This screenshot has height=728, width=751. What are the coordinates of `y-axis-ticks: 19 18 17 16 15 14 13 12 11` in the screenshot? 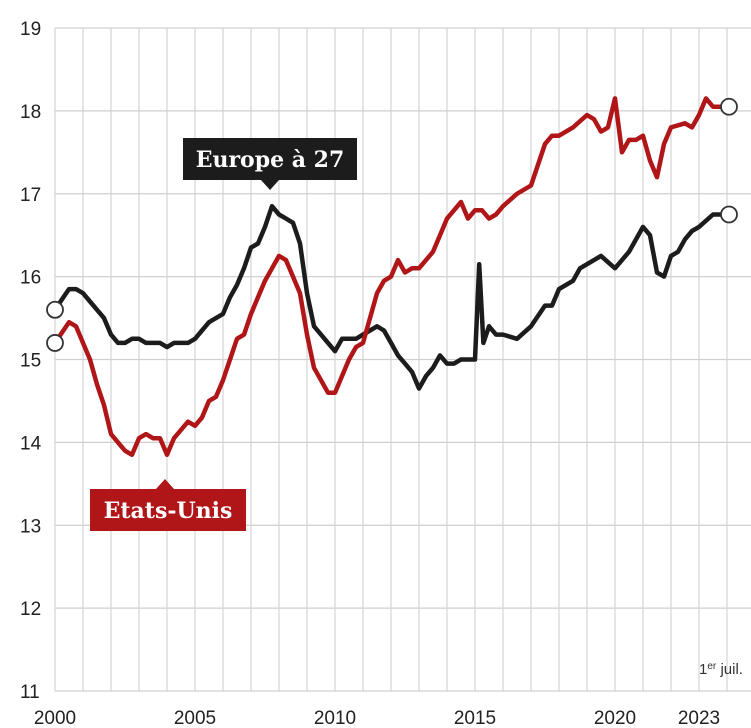 It's located at (31, 361).